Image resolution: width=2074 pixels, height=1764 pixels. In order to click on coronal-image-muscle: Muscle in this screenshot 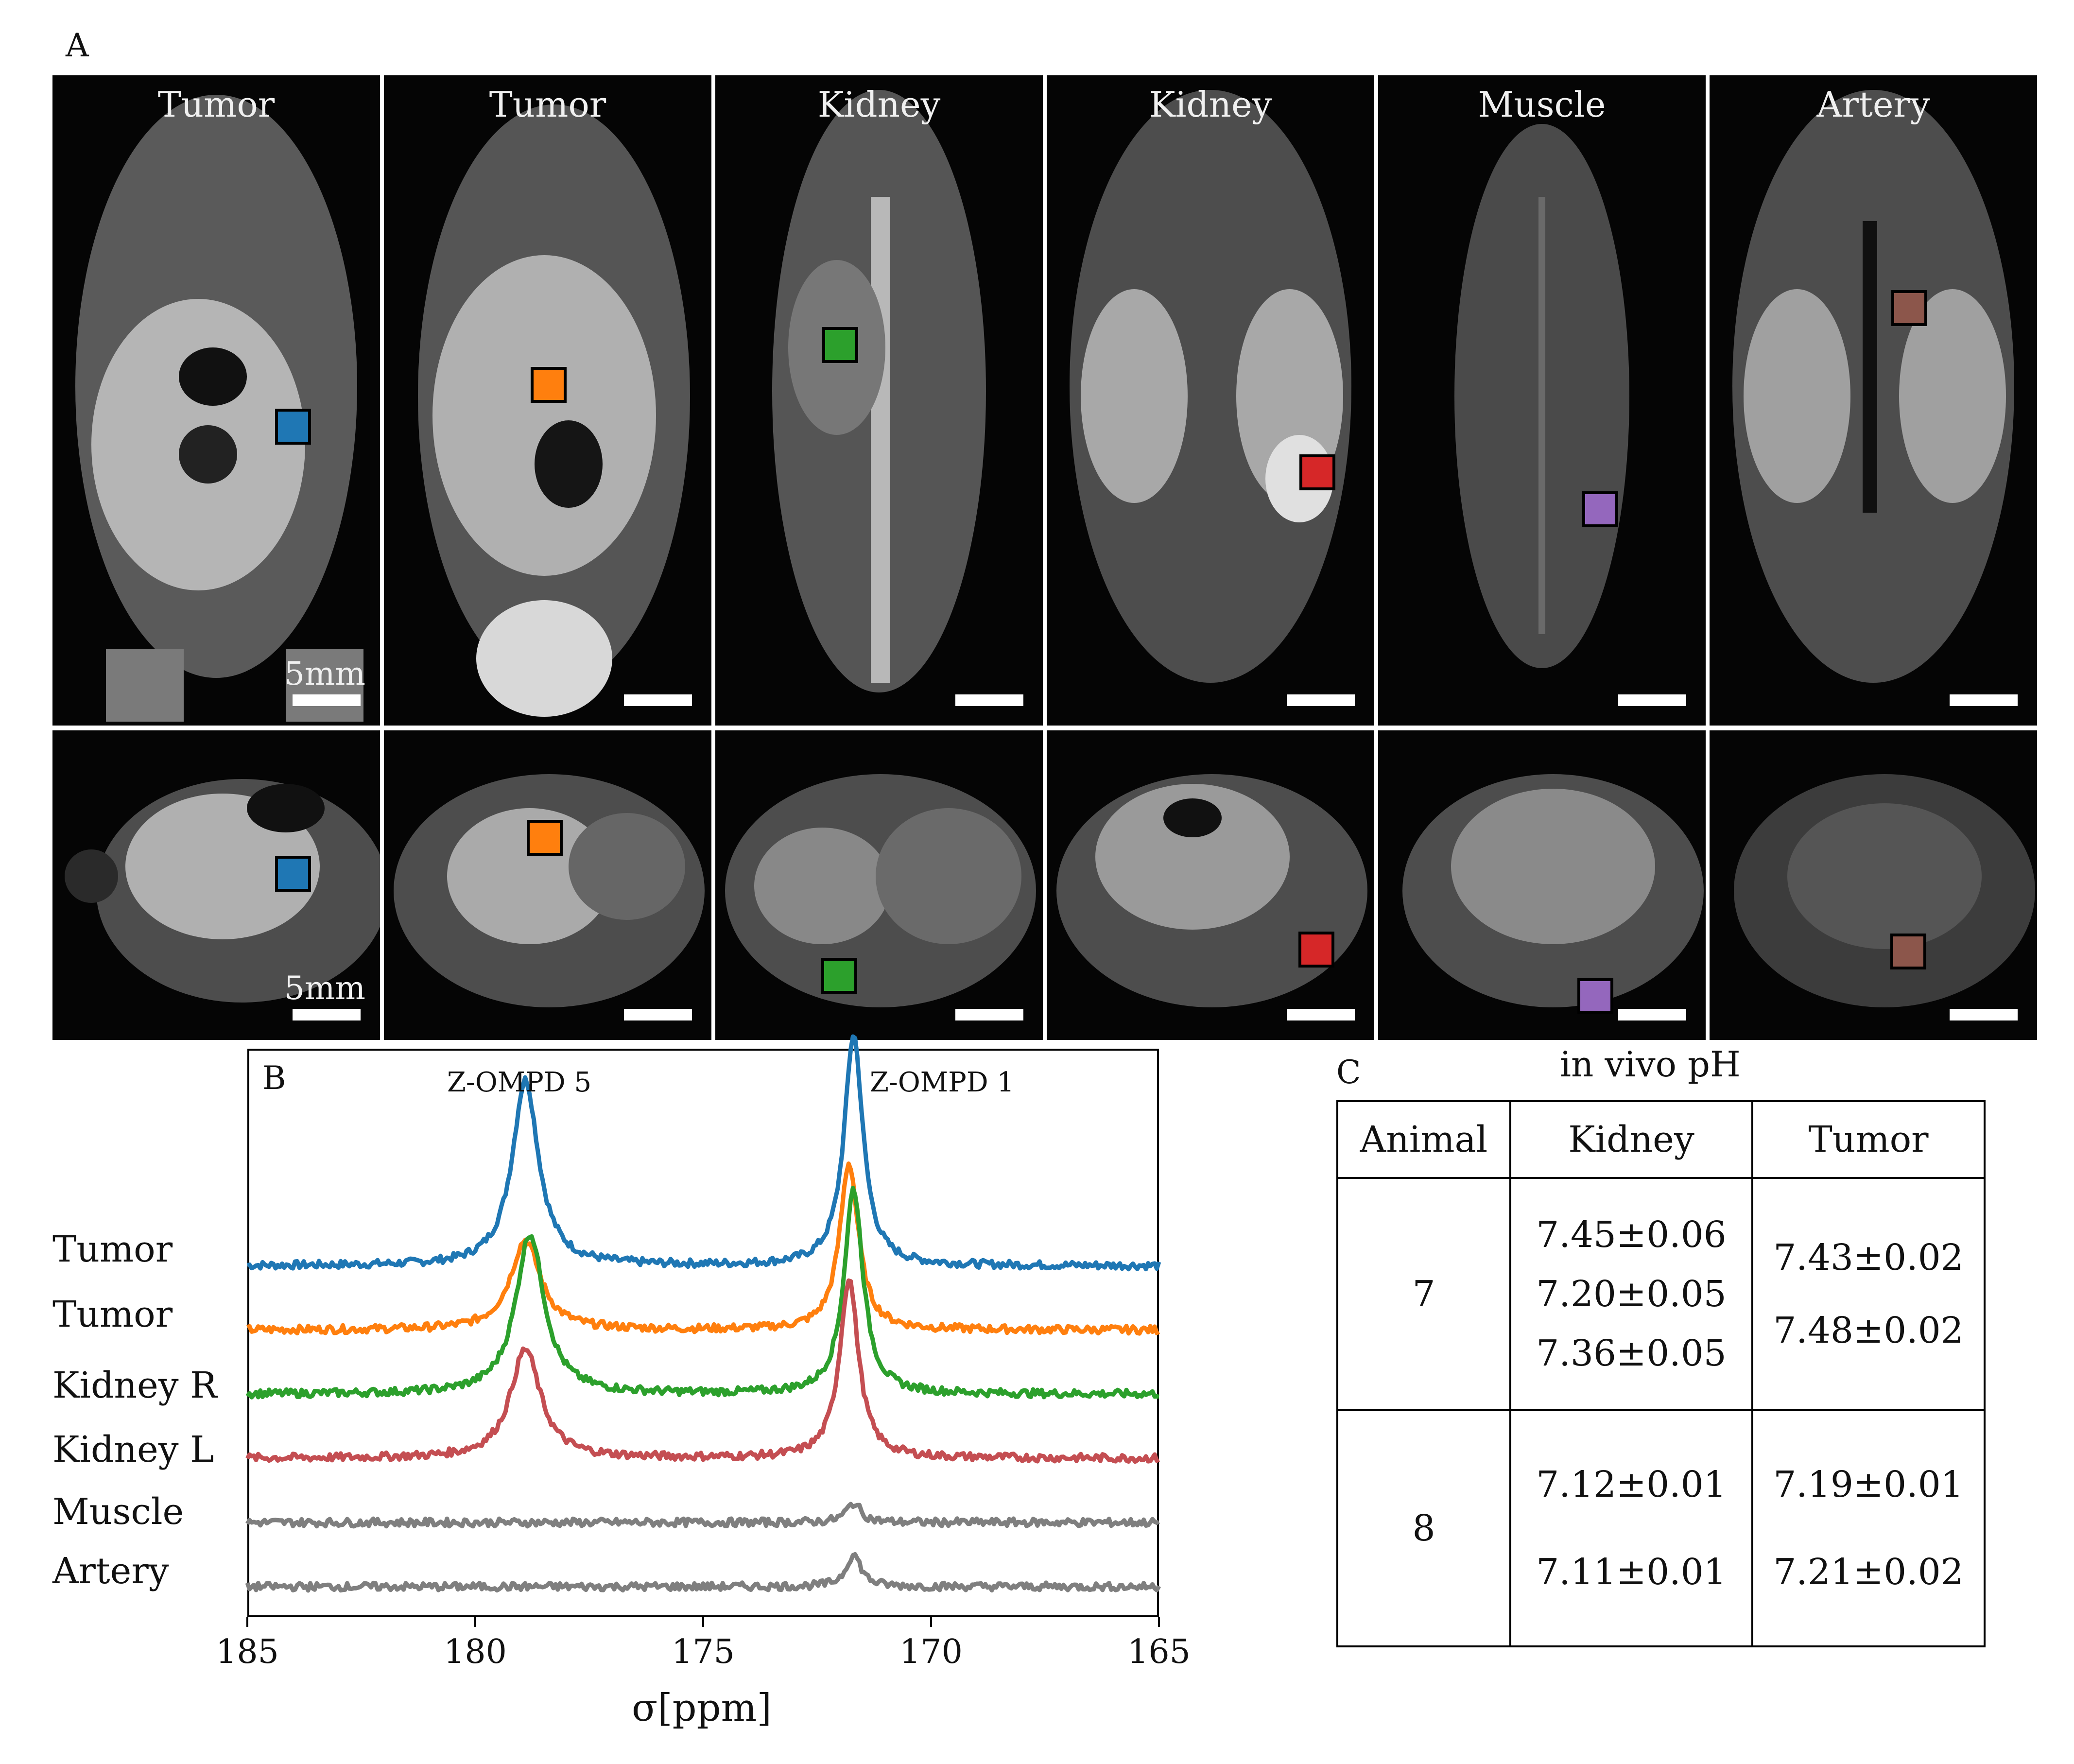, I will do `click(1542, 400)`.